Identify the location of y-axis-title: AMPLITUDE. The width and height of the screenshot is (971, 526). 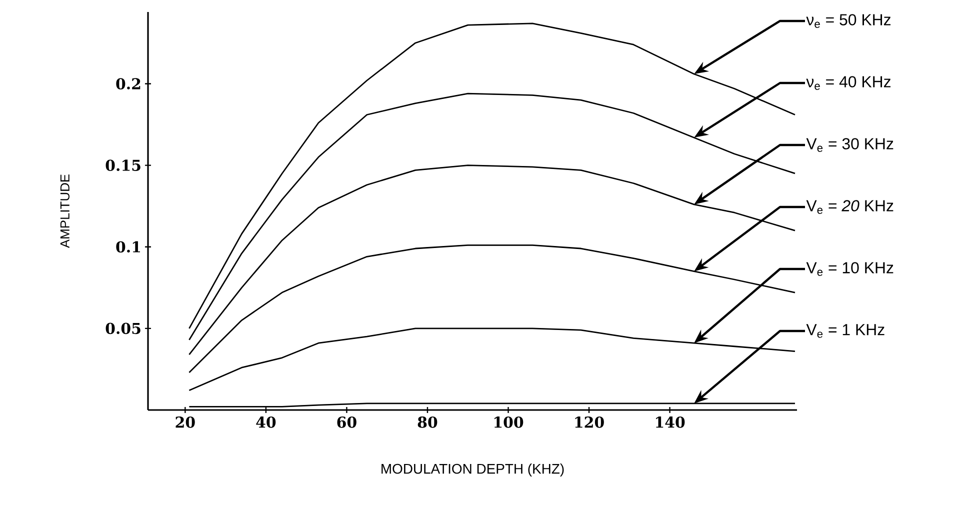
(65, 211).